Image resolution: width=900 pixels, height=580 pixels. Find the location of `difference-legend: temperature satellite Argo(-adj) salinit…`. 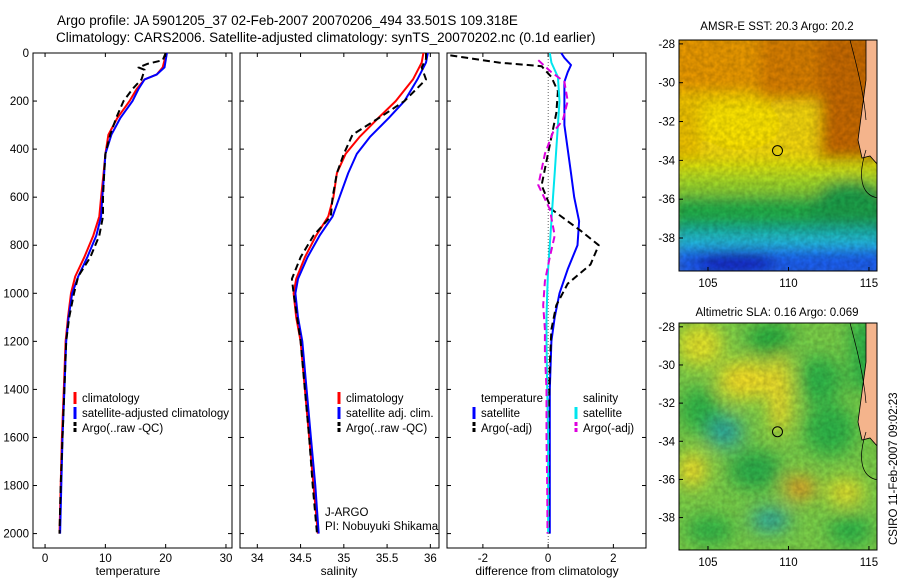

difference-legend: temperature satellite Argo(-adj) salinit… is located at coordinates (553, 414).